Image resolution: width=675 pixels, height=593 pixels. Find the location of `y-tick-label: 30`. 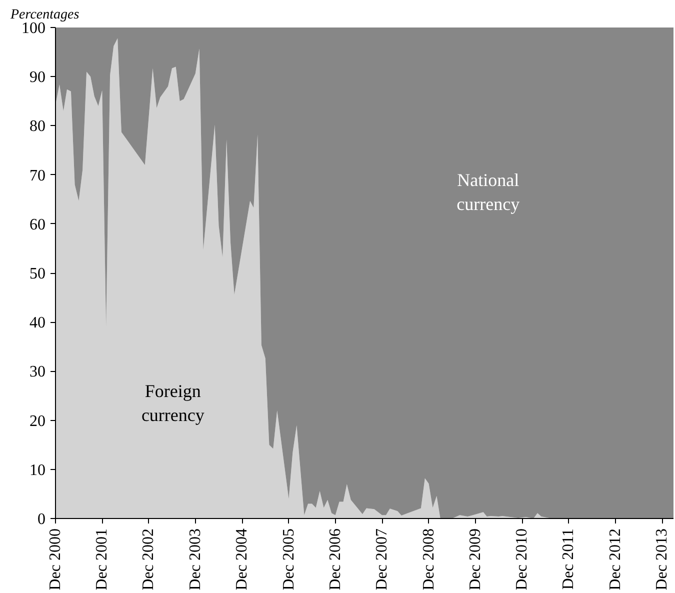

y-tick-label: 30 is located at coordinates (38, 372).